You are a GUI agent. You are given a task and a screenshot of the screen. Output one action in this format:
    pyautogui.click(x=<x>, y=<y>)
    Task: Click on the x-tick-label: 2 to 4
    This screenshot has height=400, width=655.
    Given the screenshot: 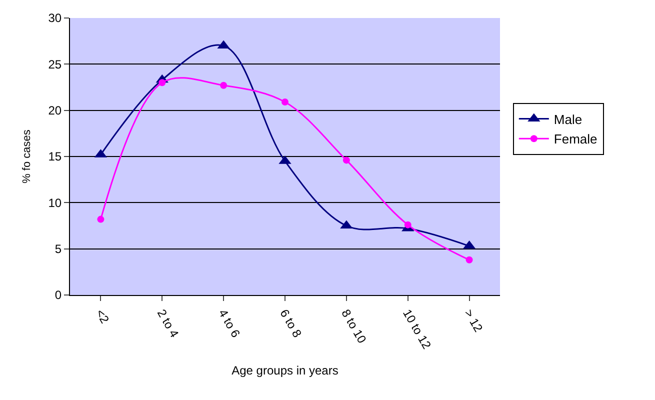 What is the action you would take?
    pyautogui.click(x=168, y=323)
    